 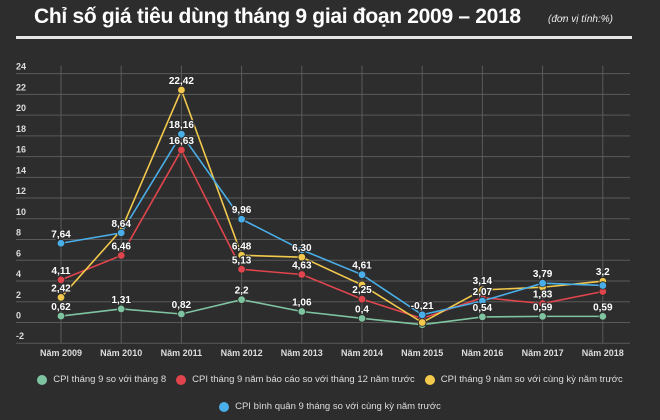 What do you see at coordinates (543, 353) in the screenshot?
I see `x-tick-label: Năm 2017` at bounding box center [543, 353].